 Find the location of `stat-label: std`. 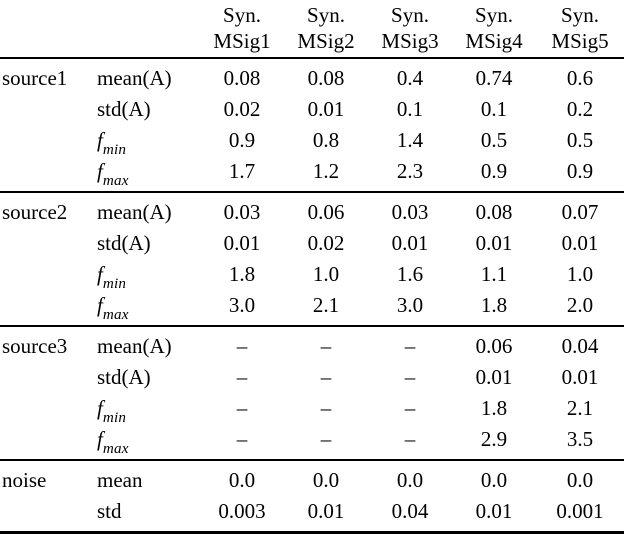

stat-label: std is located at coordinates (109, 511).